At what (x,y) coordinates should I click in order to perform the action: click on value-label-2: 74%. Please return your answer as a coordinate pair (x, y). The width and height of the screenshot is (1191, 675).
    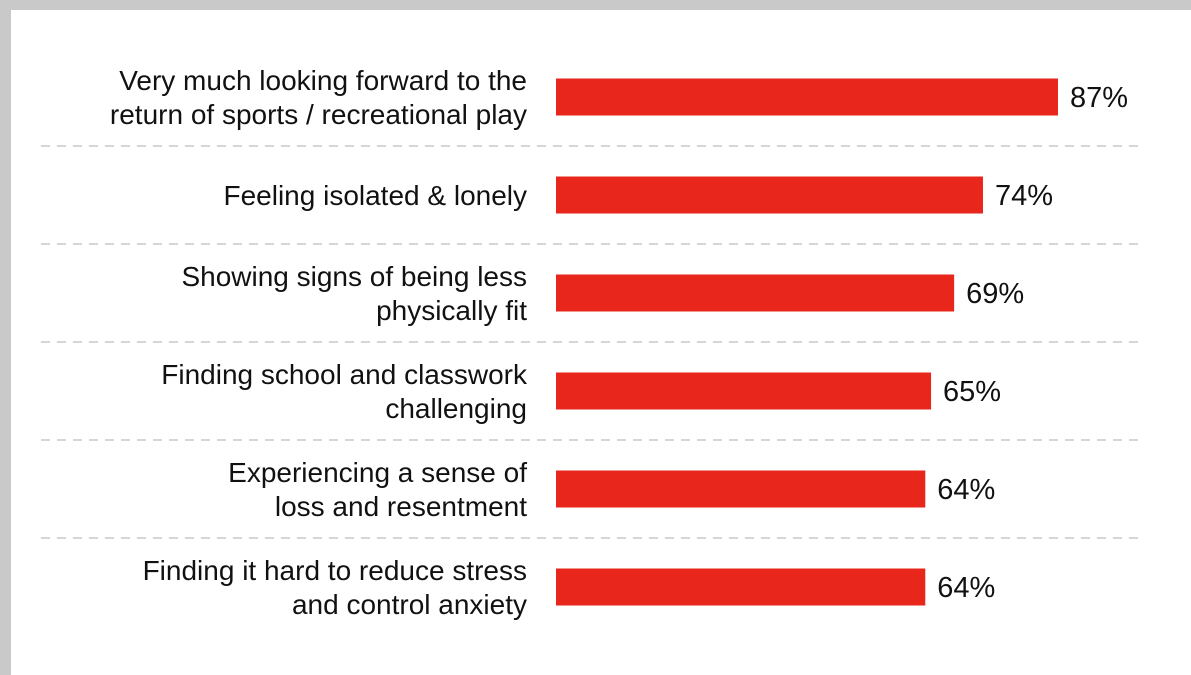
    Looking at the image, I should click on (1024, 196).